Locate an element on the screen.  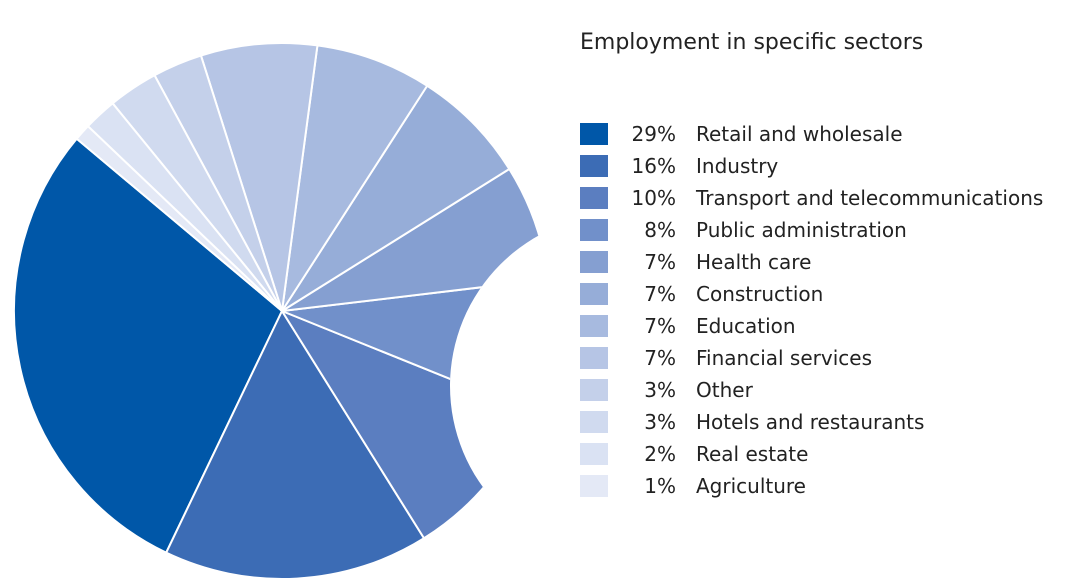
legend-item: 7% Health care is located at coordinates (811, 262).